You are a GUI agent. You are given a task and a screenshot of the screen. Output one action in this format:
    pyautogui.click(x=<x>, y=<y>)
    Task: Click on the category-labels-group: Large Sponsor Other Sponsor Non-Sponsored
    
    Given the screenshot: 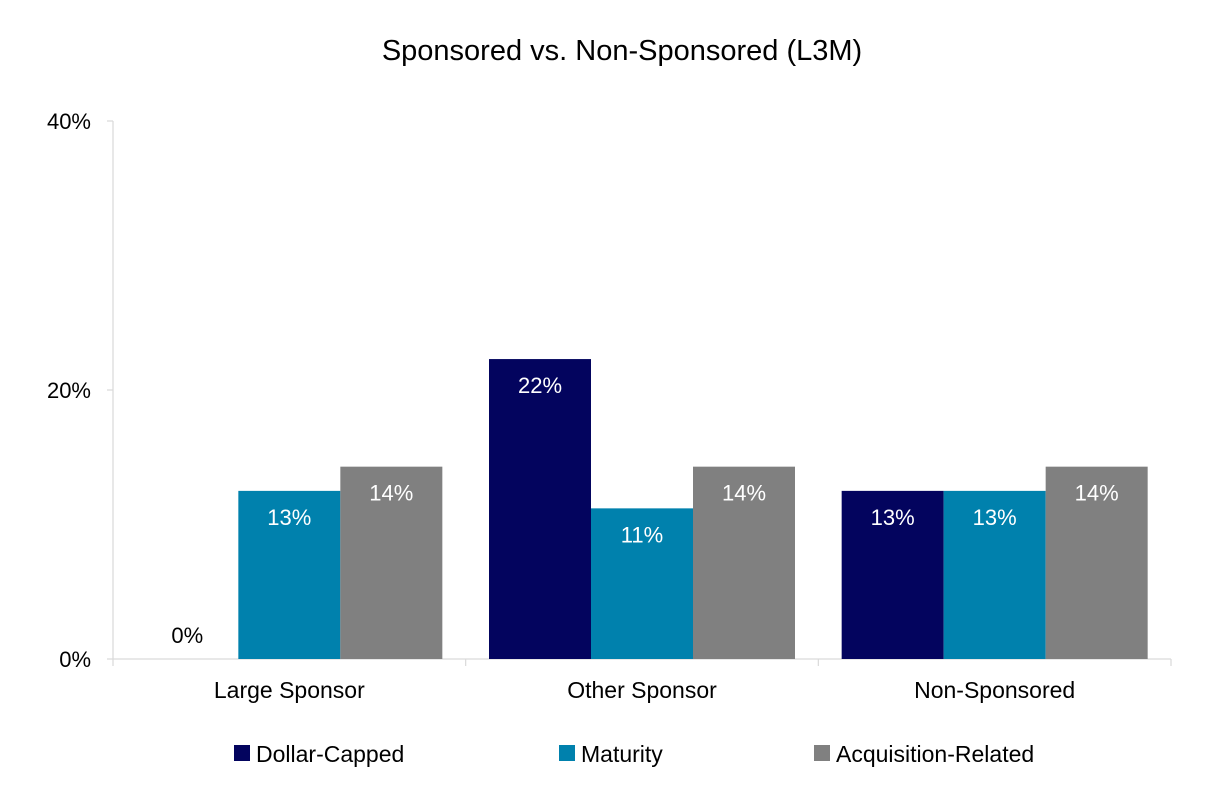 What is the action you would take?
    pyautogui.click(x=644, y=690)
    